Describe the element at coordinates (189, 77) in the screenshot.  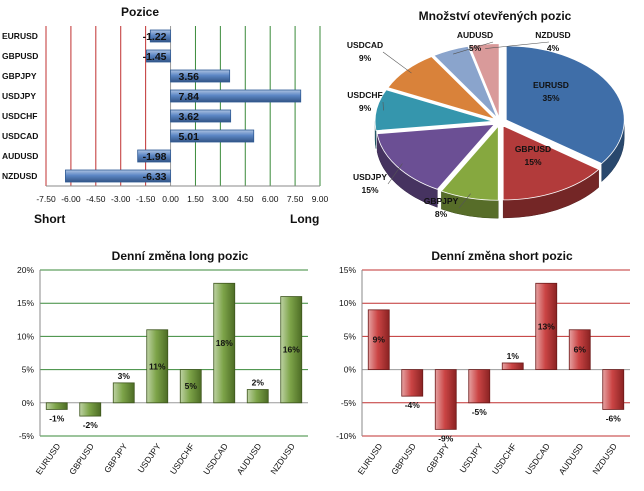
I see `data-label: 3.56` at that location.